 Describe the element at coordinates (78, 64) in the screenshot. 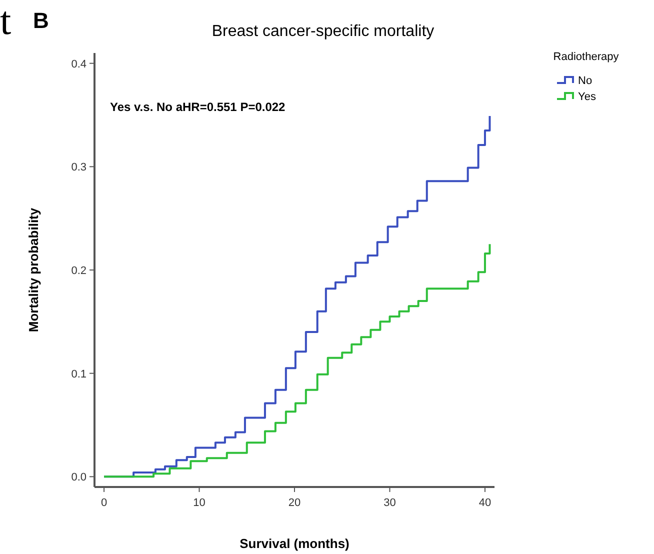

I see `y-tick-label: 0.4` at that location.